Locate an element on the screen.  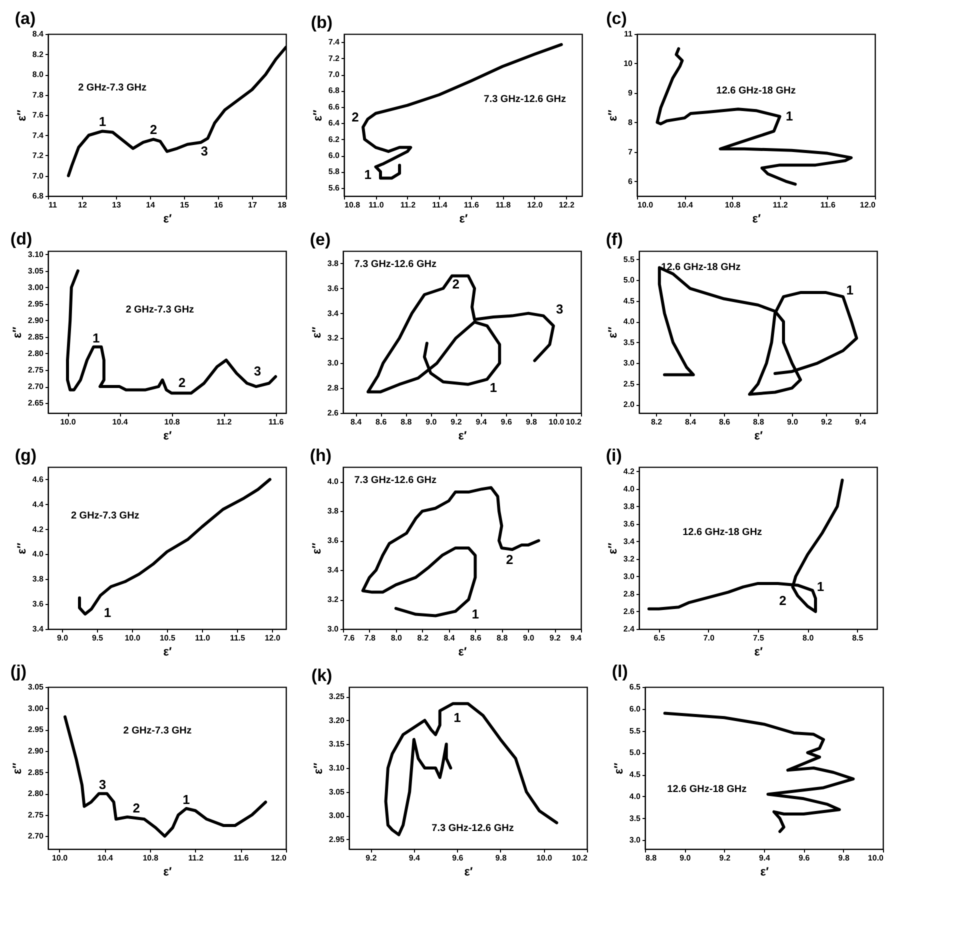
y-tick-label: 6.6 is located at coordinates (334, 107).